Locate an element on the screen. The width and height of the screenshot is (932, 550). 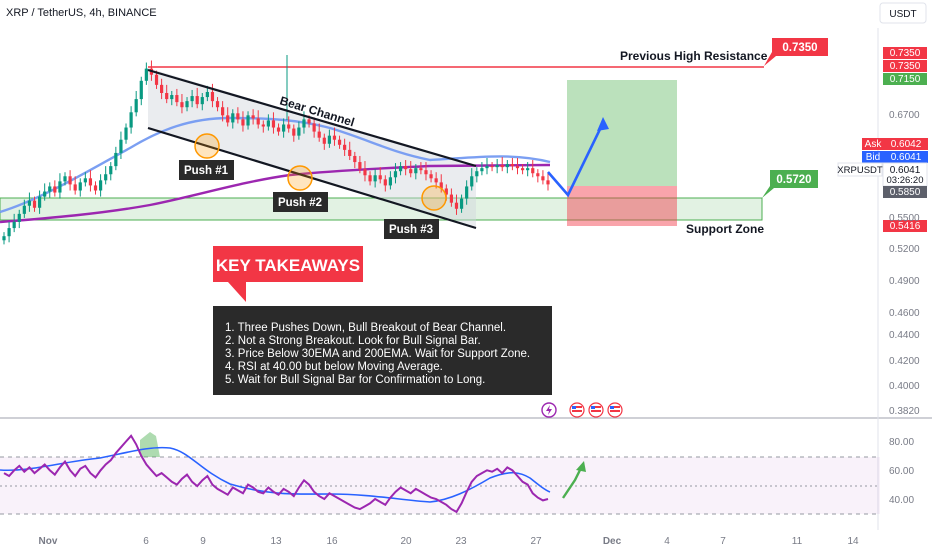
support-value-tag: 0.5720 is located at coordinates (790, 184).